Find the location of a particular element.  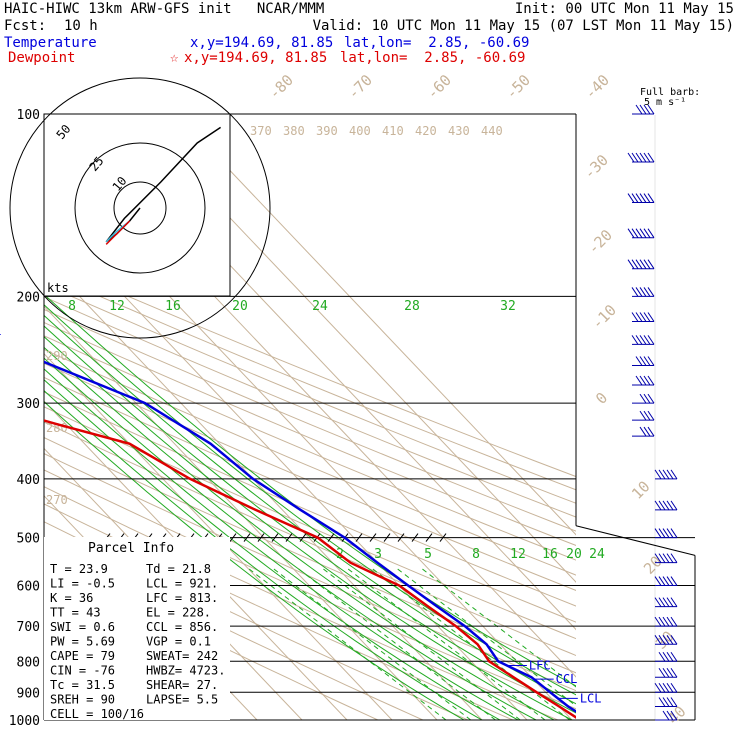

isotherm-label-top: -40 is located at coordinates (597, 87).